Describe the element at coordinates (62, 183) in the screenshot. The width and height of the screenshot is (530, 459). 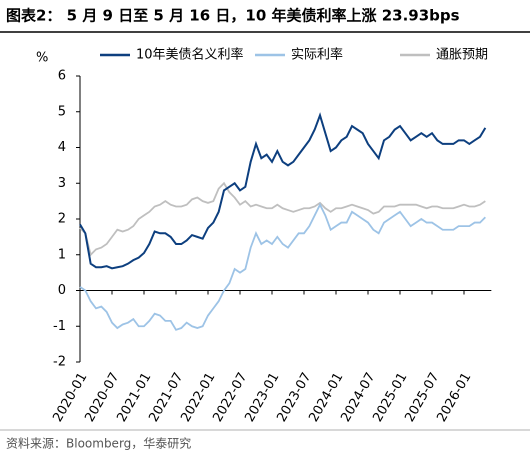
I see `y-tick-label: 3` at that location.